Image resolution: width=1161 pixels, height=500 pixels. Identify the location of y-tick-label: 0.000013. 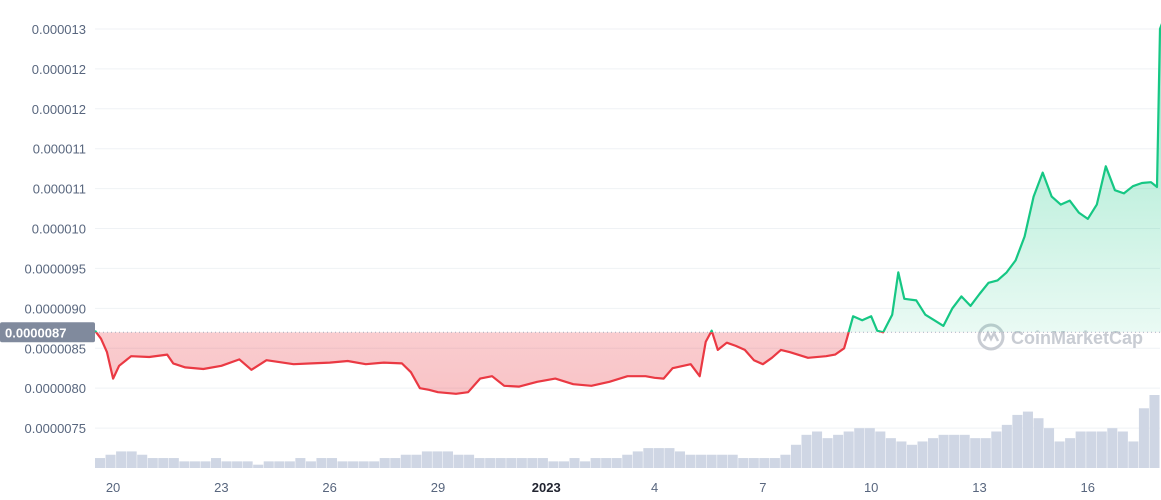
(59, 29).